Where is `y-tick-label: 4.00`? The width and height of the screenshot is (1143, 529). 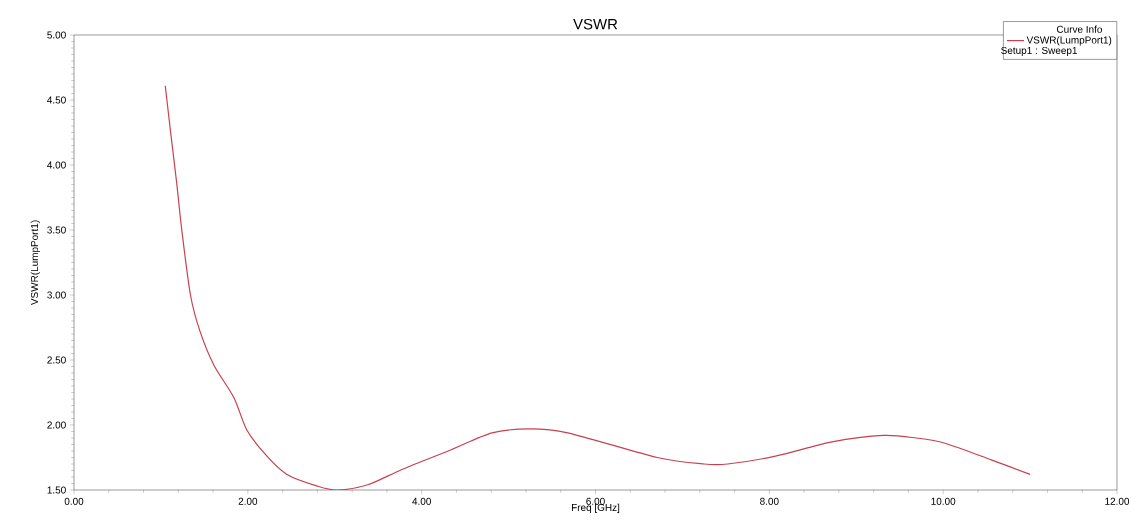
y-tick-label: 4.00 is located at coordinates (56, 165).